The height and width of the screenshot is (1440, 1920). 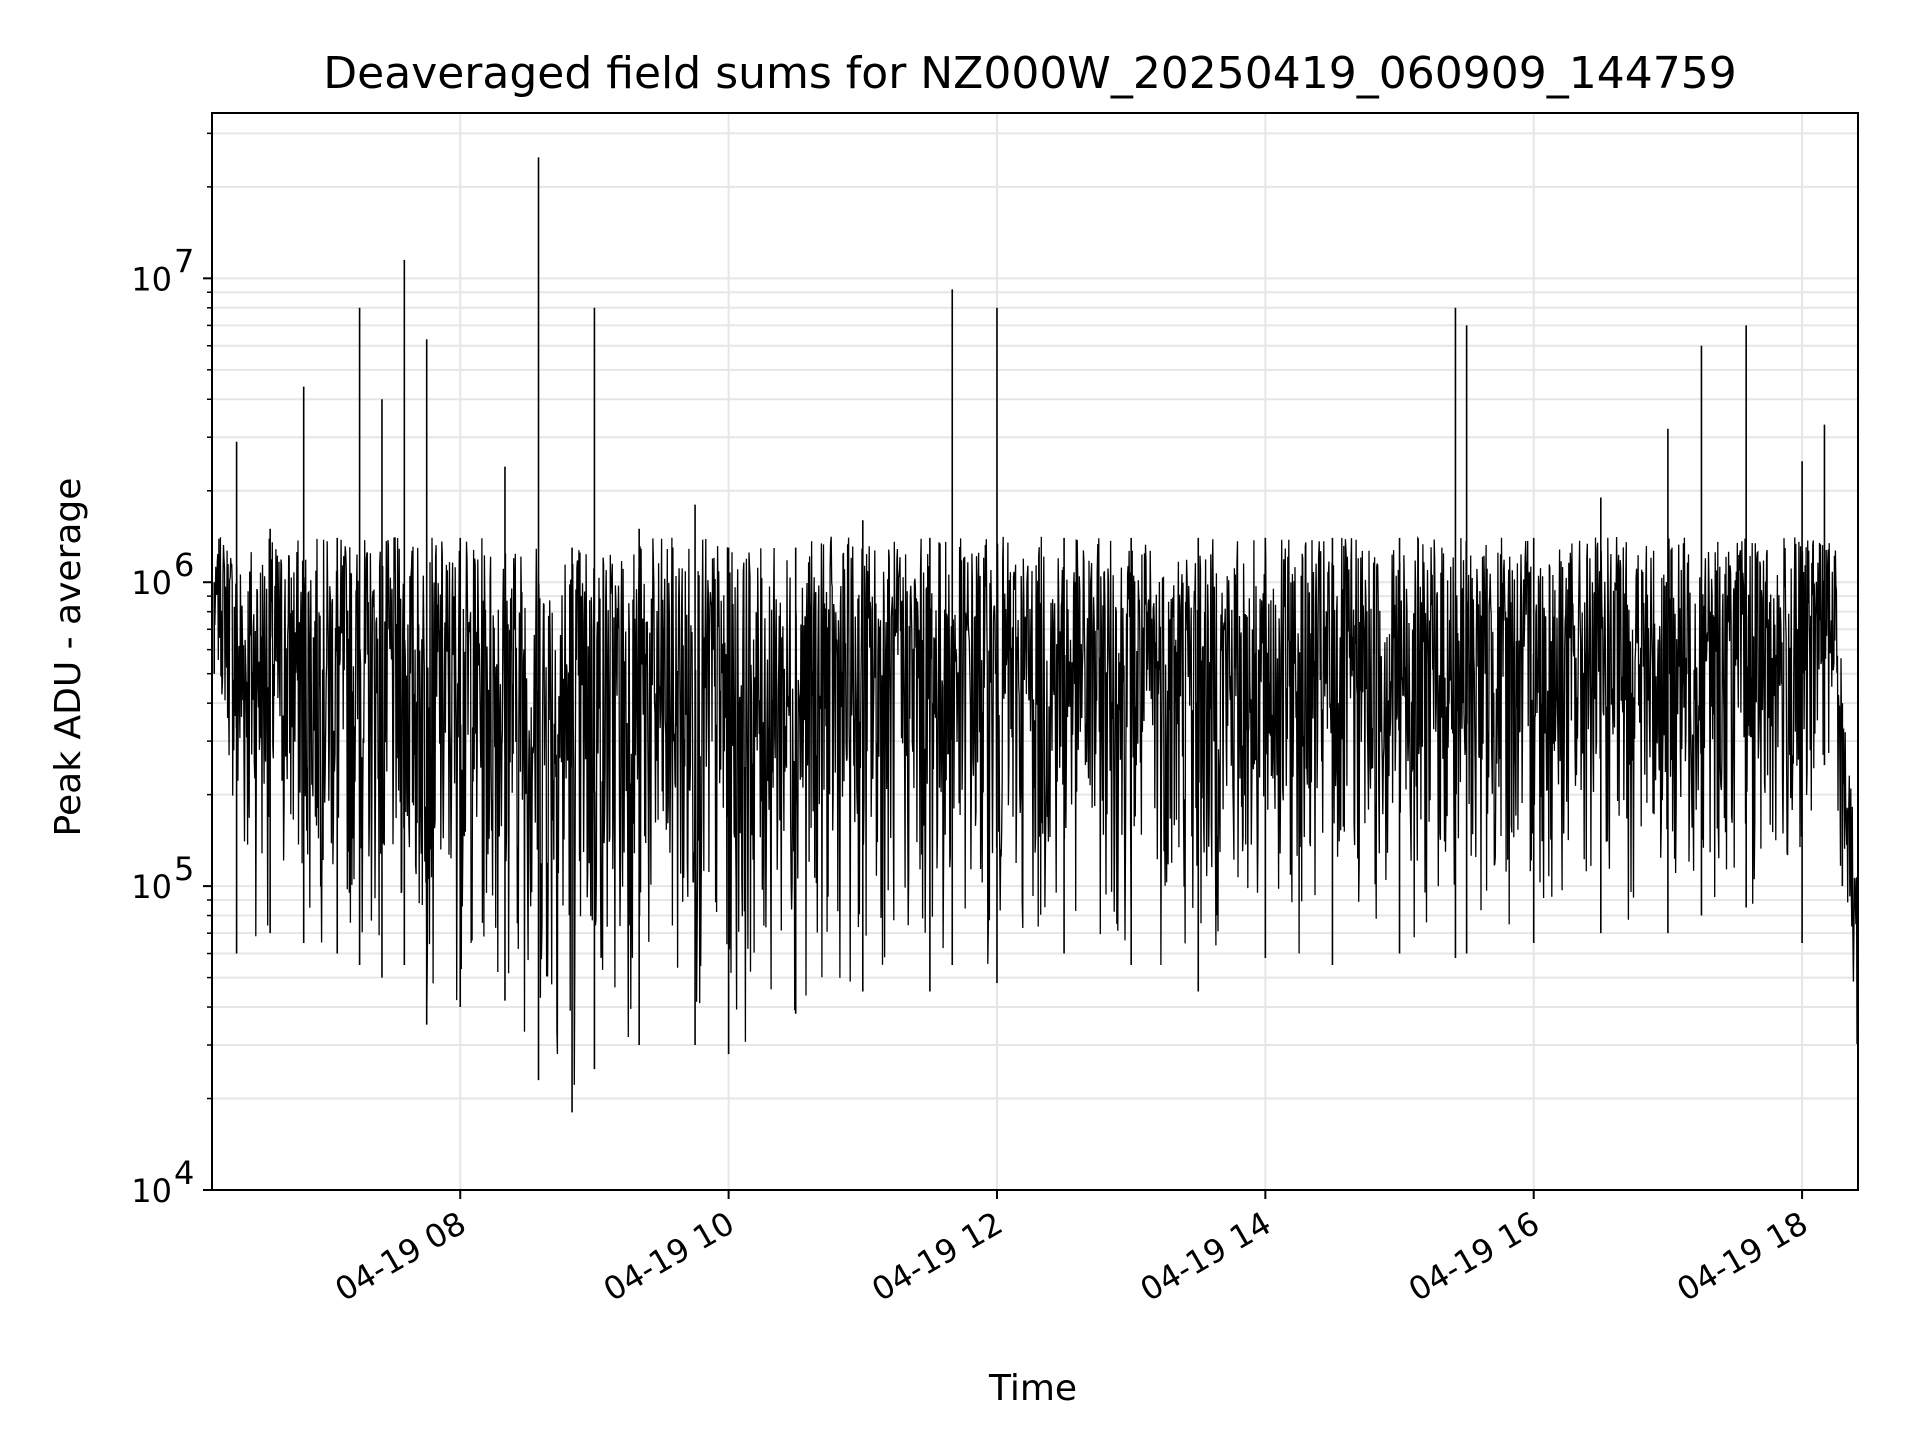 What do you see at coordinates (1032, 1388) in the screenshot?
I see `x-axis-label: Time` at bounding box center [1032, 1388].